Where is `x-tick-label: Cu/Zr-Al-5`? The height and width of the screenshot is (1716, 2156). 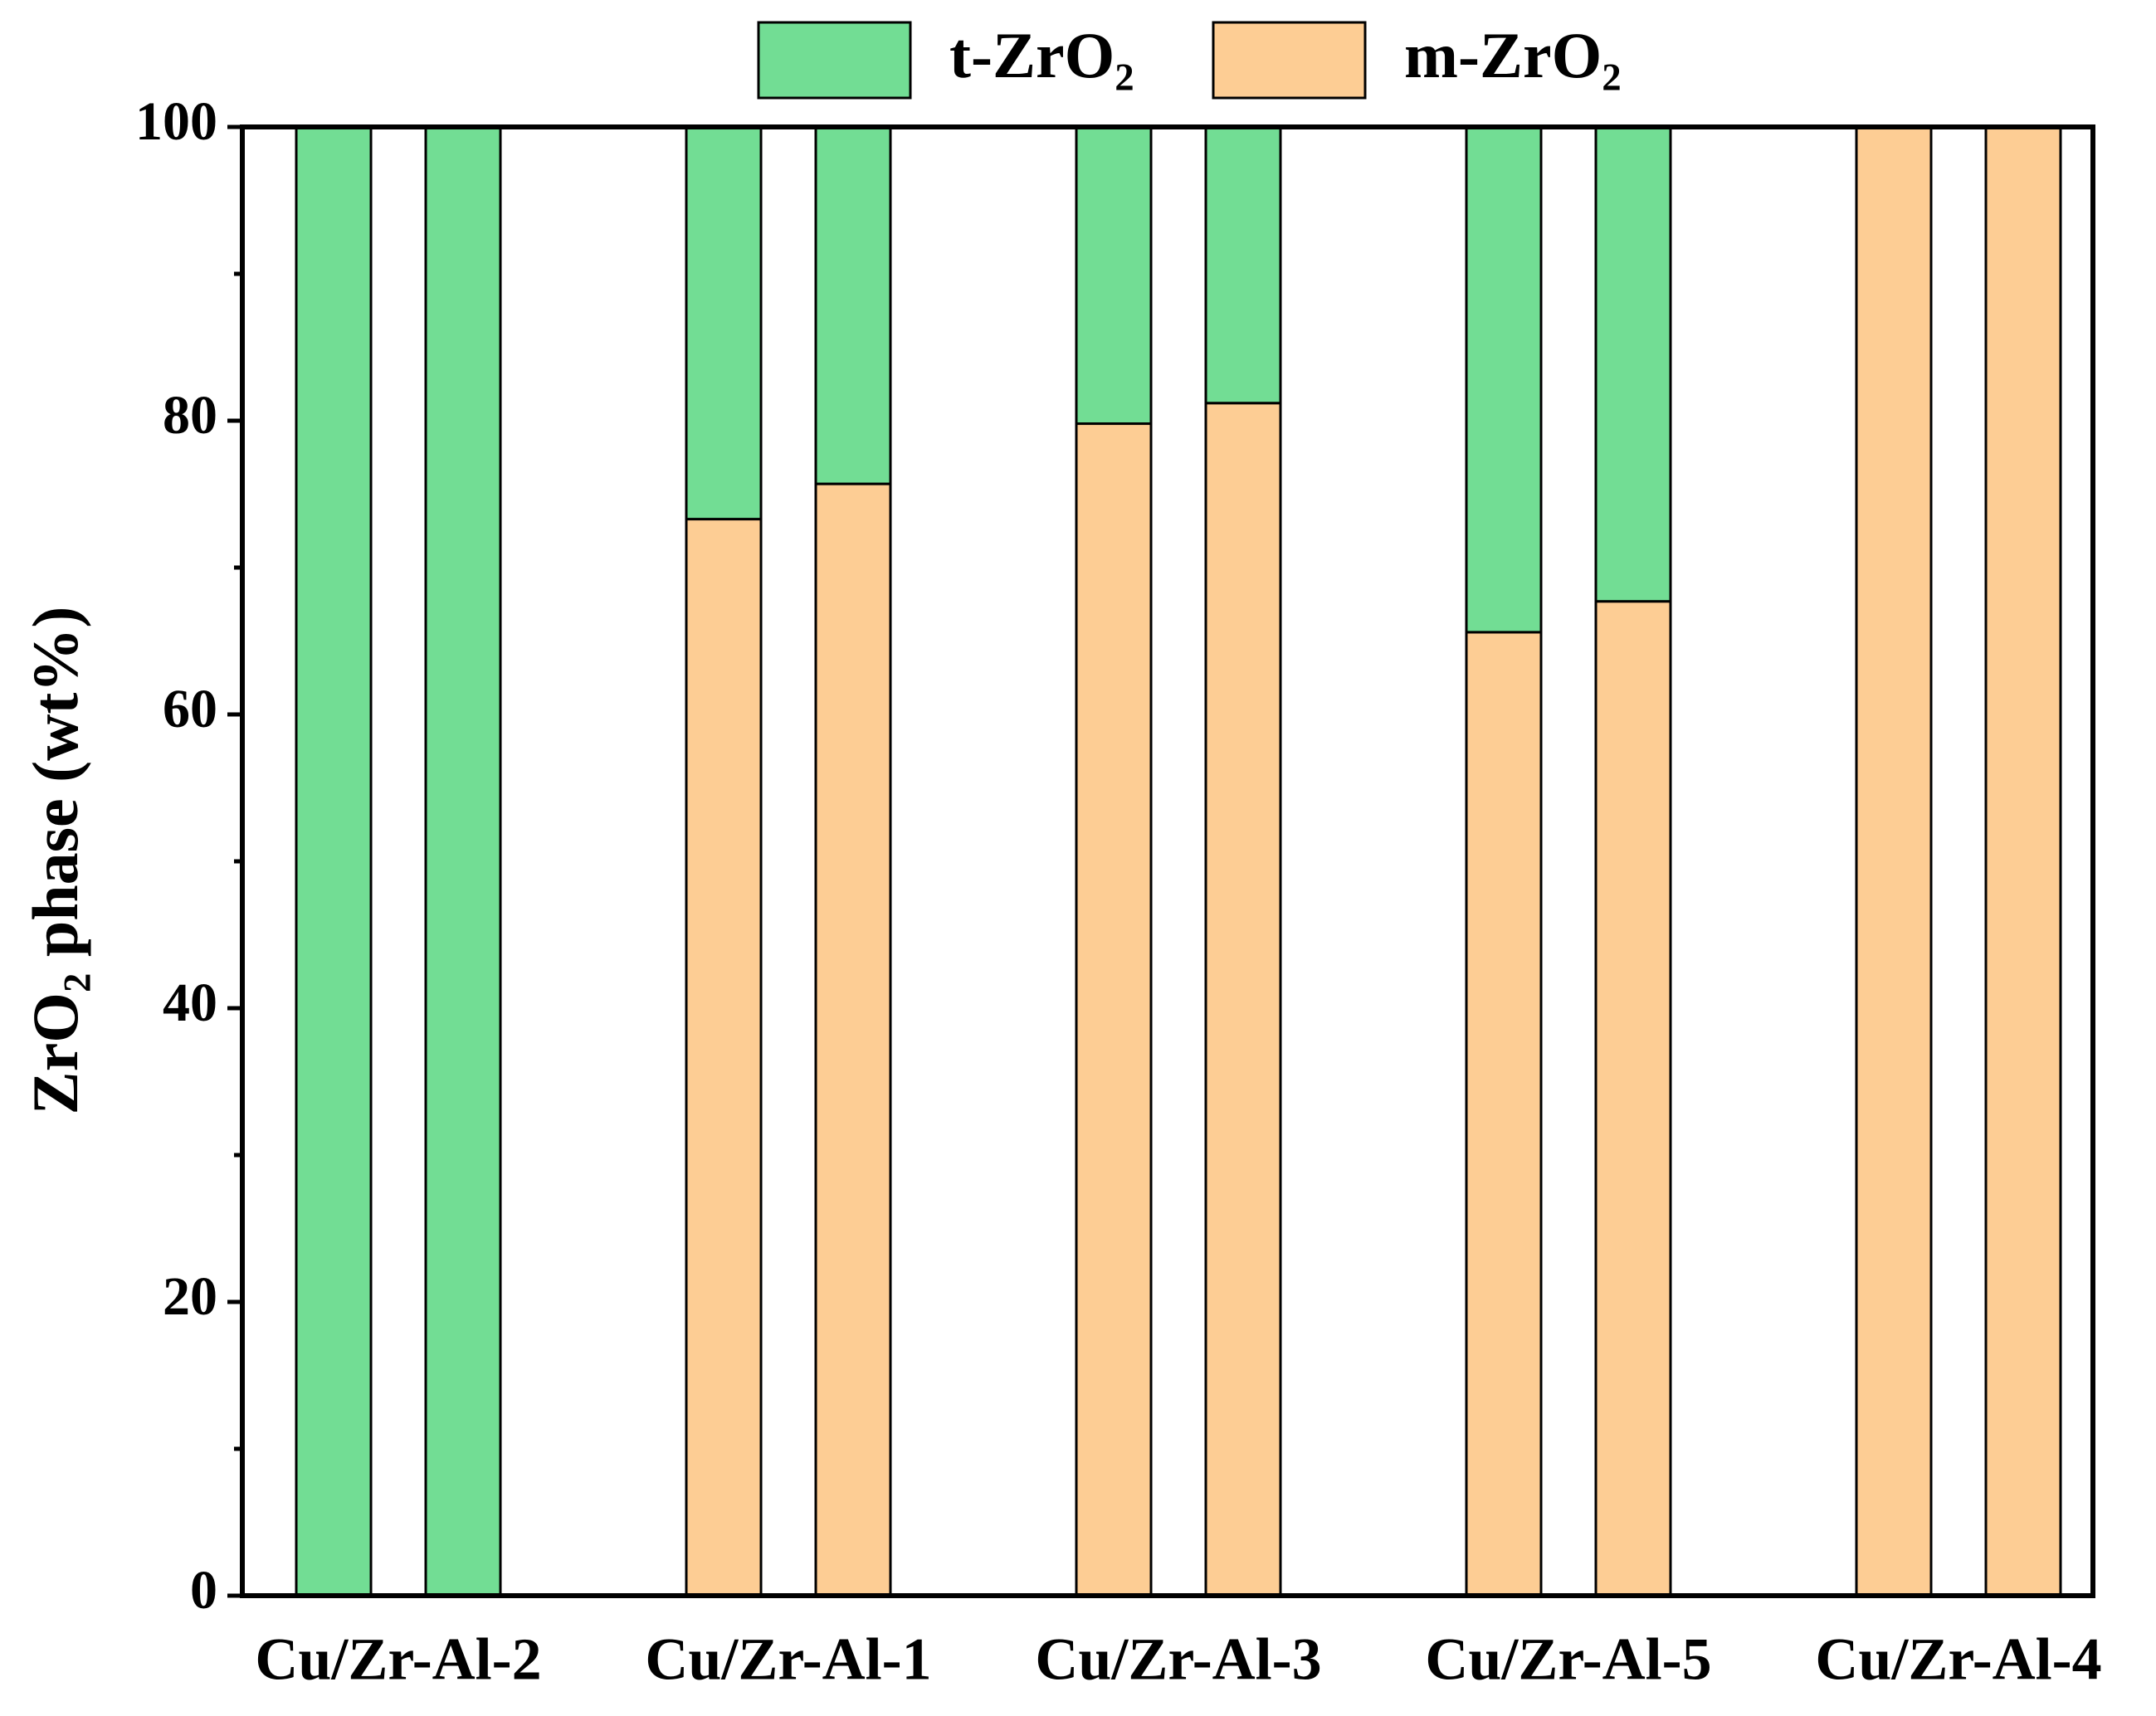 x-tick-label: Cu/Zr-Al-5 is located at coordinates (1568, 1659).